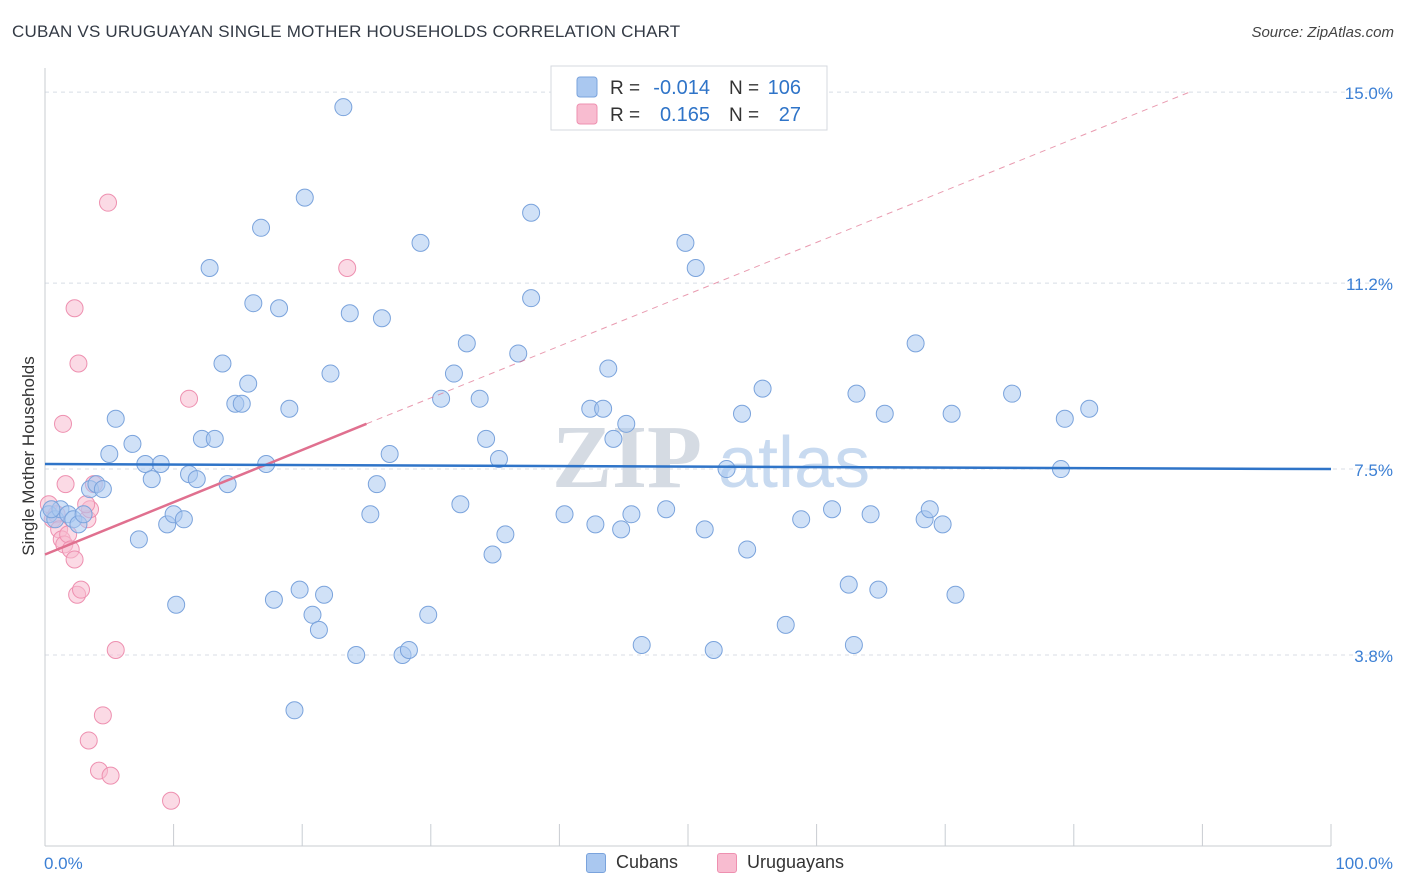  I want to click on legend-r-label-2: R =, so click(625, 115).